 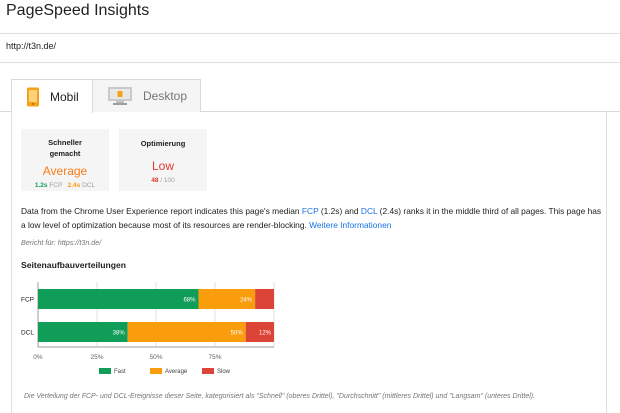 I want to click on app-title: PageSpeed Insights, so click(x=78, y=10).